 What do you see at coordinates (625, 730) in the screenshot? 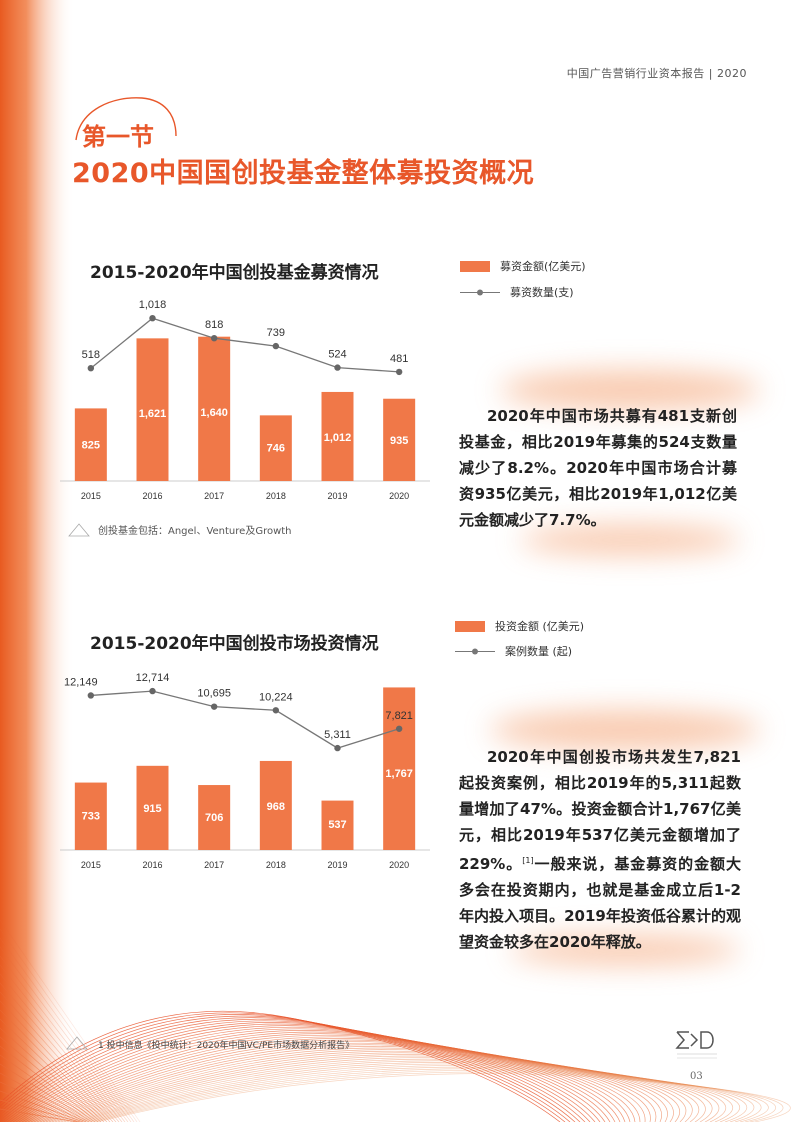
I see `paragraph2-glow` at bounding box center [625, 730].